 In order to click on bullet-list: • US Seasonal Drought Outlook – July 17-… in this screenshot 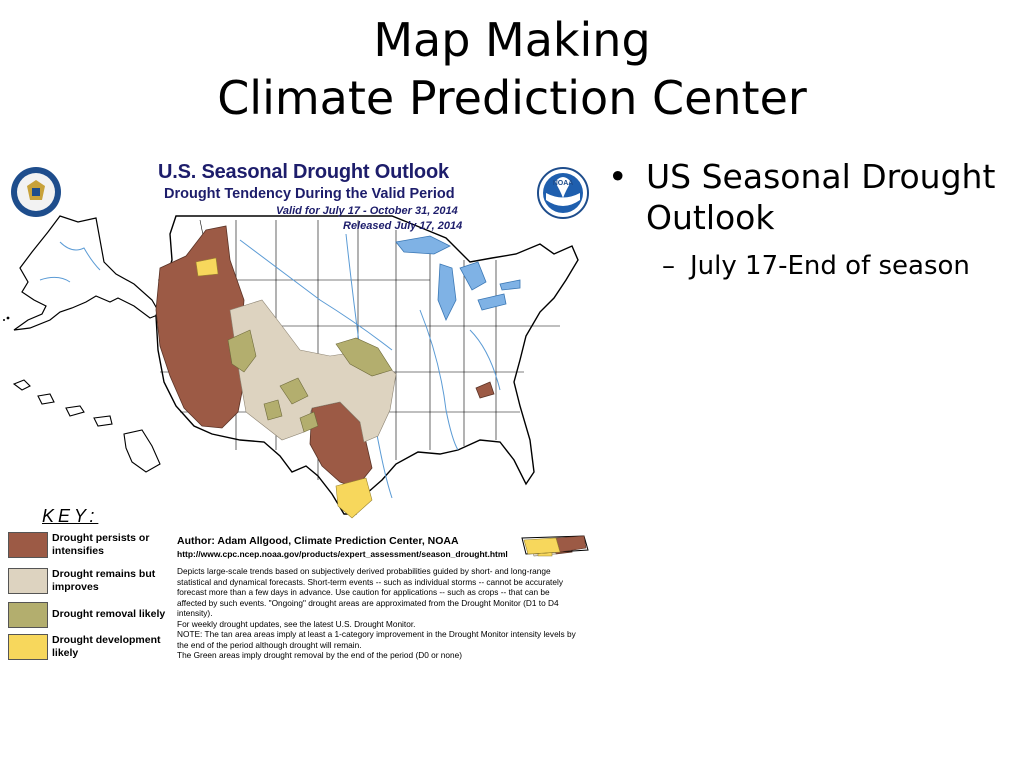, I will do `click(809, 219)`.